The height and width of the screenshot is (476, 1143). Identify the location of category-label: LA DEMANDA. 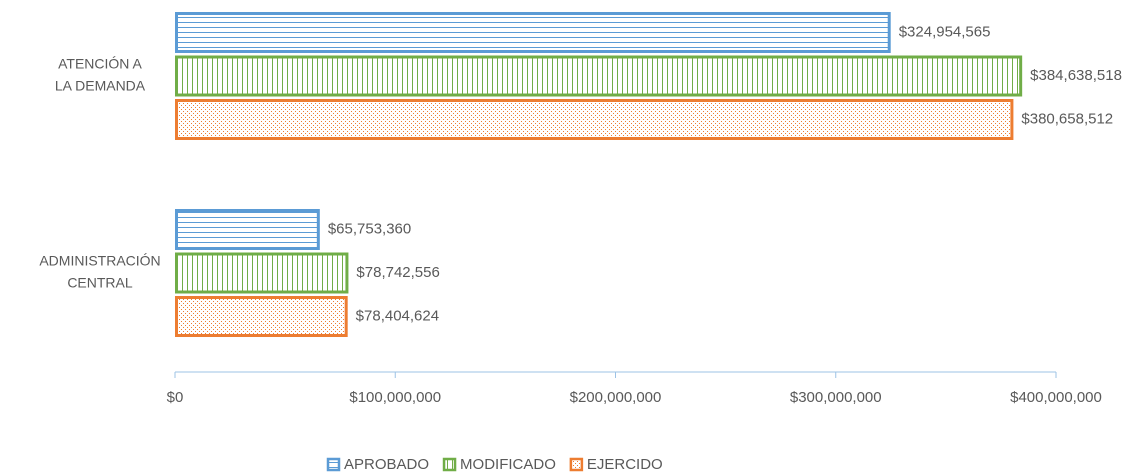
(100, 86).